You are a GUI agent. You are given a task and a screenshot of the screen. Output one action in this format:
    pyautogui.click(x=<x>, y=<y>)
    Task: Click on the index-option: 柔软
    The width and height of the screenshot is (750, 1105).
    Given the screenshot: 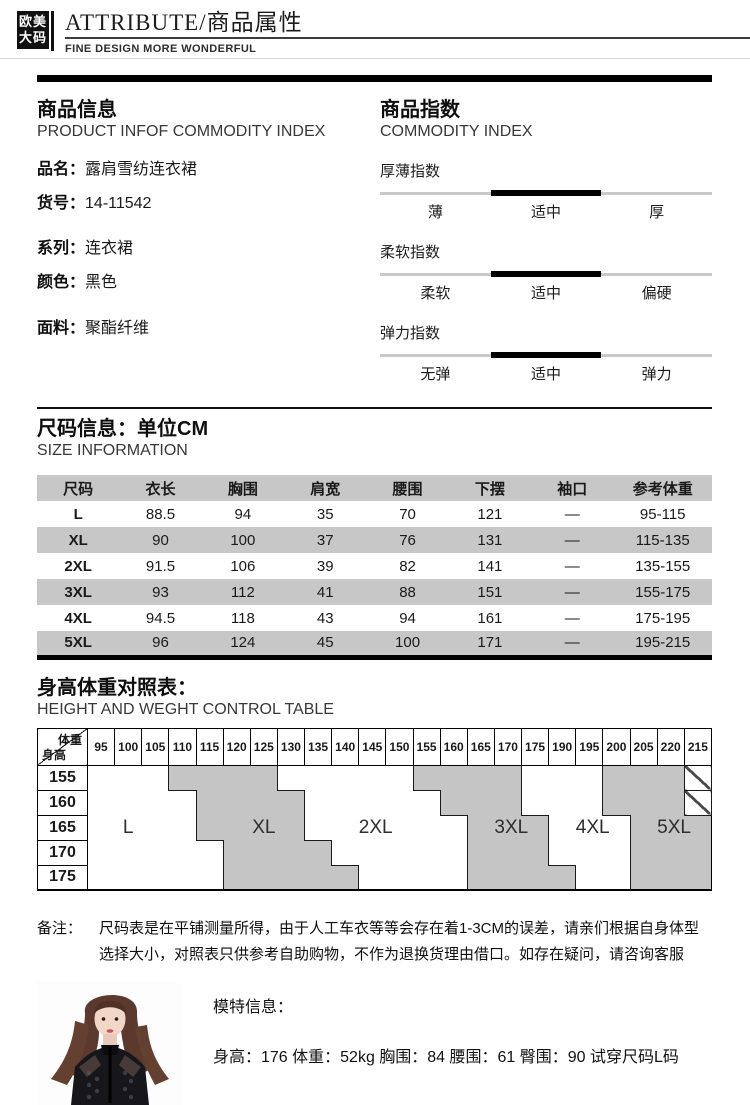 What is the action you would take?
    pyautogui.click(x=435, y=294)
    